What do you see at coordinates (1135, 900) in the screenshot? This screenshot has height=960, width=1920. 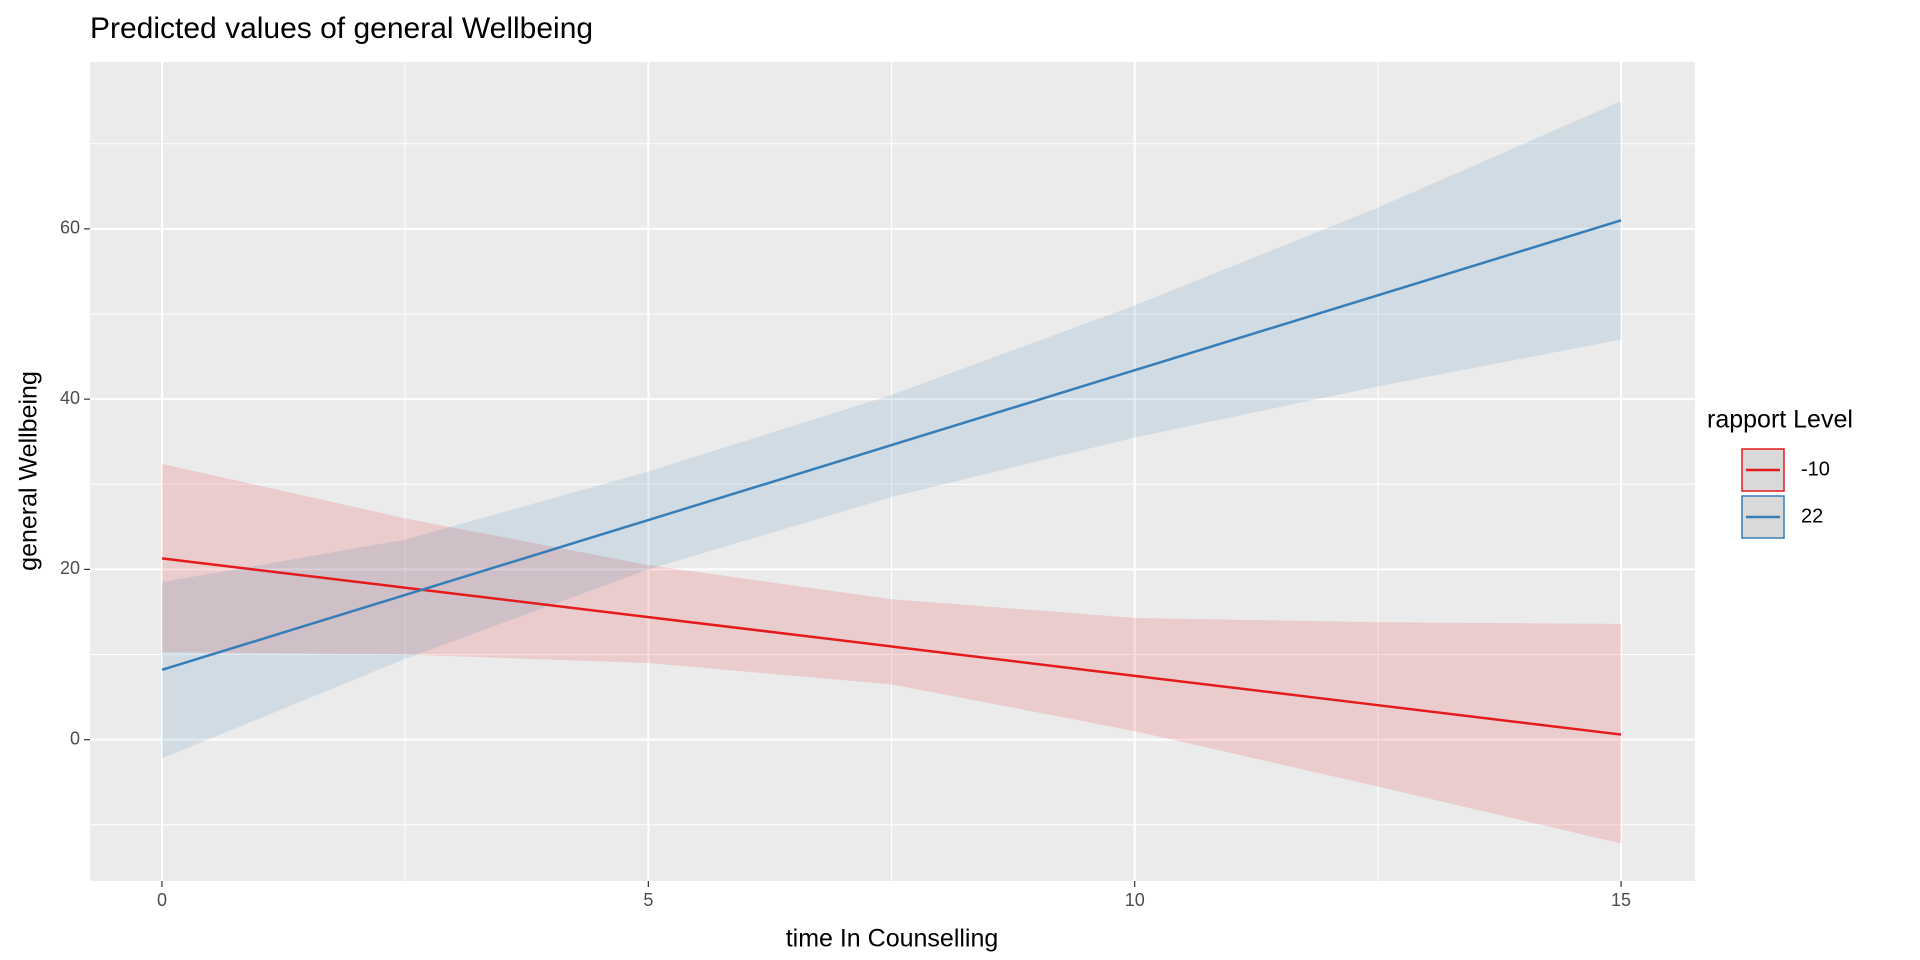 I see `x-tick-label: 10` at bounding box center [1135, 900].